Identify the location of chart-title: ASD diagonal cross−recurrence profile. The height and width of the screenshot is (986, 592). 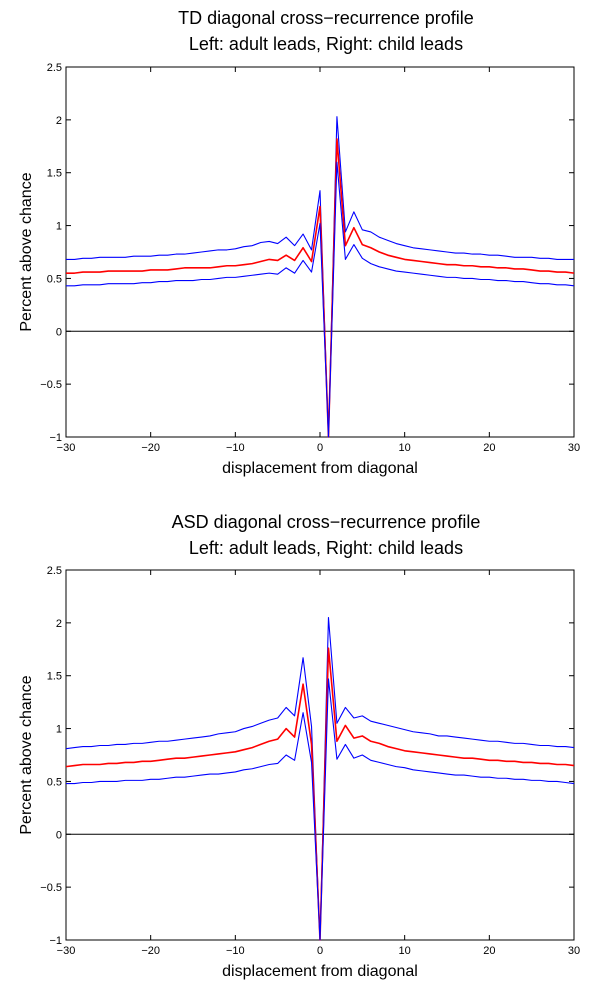
(326, 522).